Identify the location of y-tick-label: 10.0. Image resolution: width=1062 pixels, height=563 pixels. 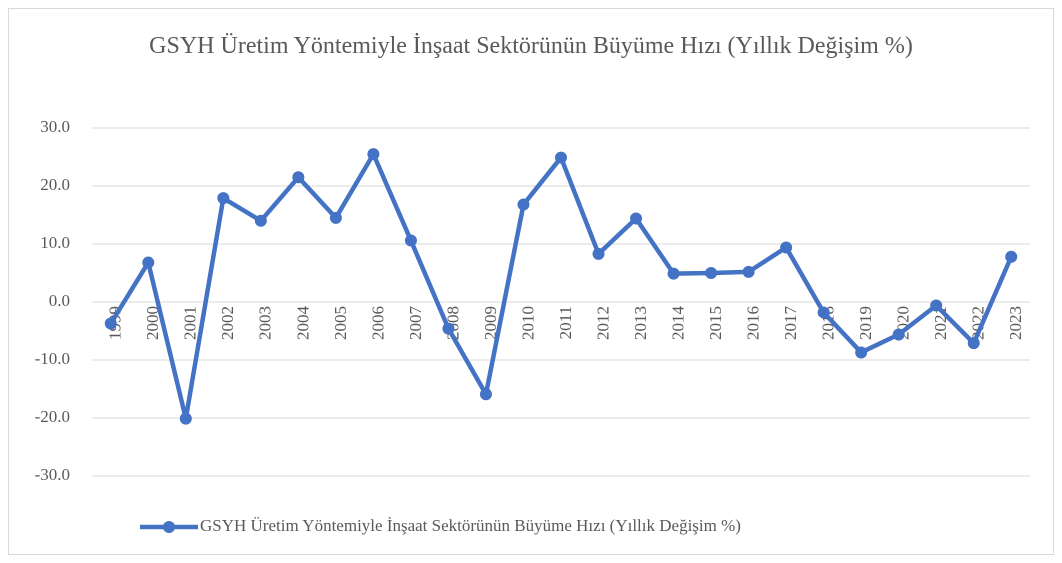
(55, 242).